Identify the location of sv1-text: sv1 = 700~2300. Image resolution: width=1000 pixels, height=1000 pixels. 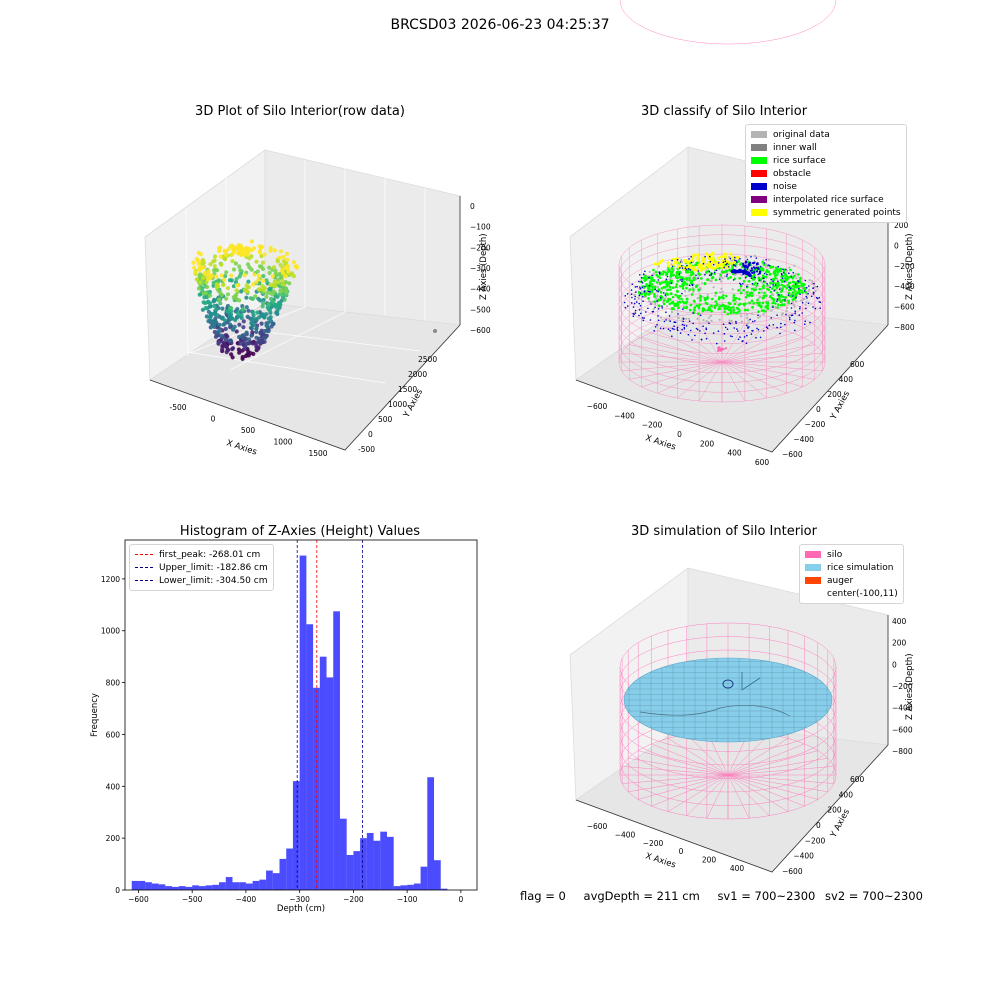
(766, 896).